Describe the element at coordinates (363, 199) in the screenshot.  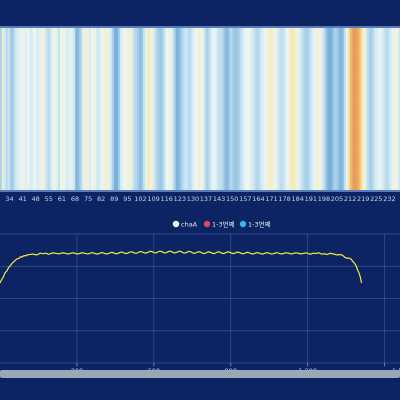
I see `heatmap-x-tick-label: 219` at that location.